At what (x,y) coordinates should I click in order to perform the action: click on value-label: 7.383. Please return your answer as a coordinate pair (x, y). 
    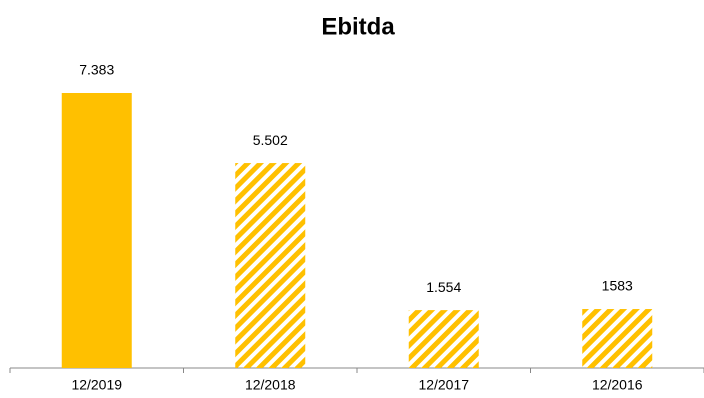
    Looking at the image, I should click on (96, 70).